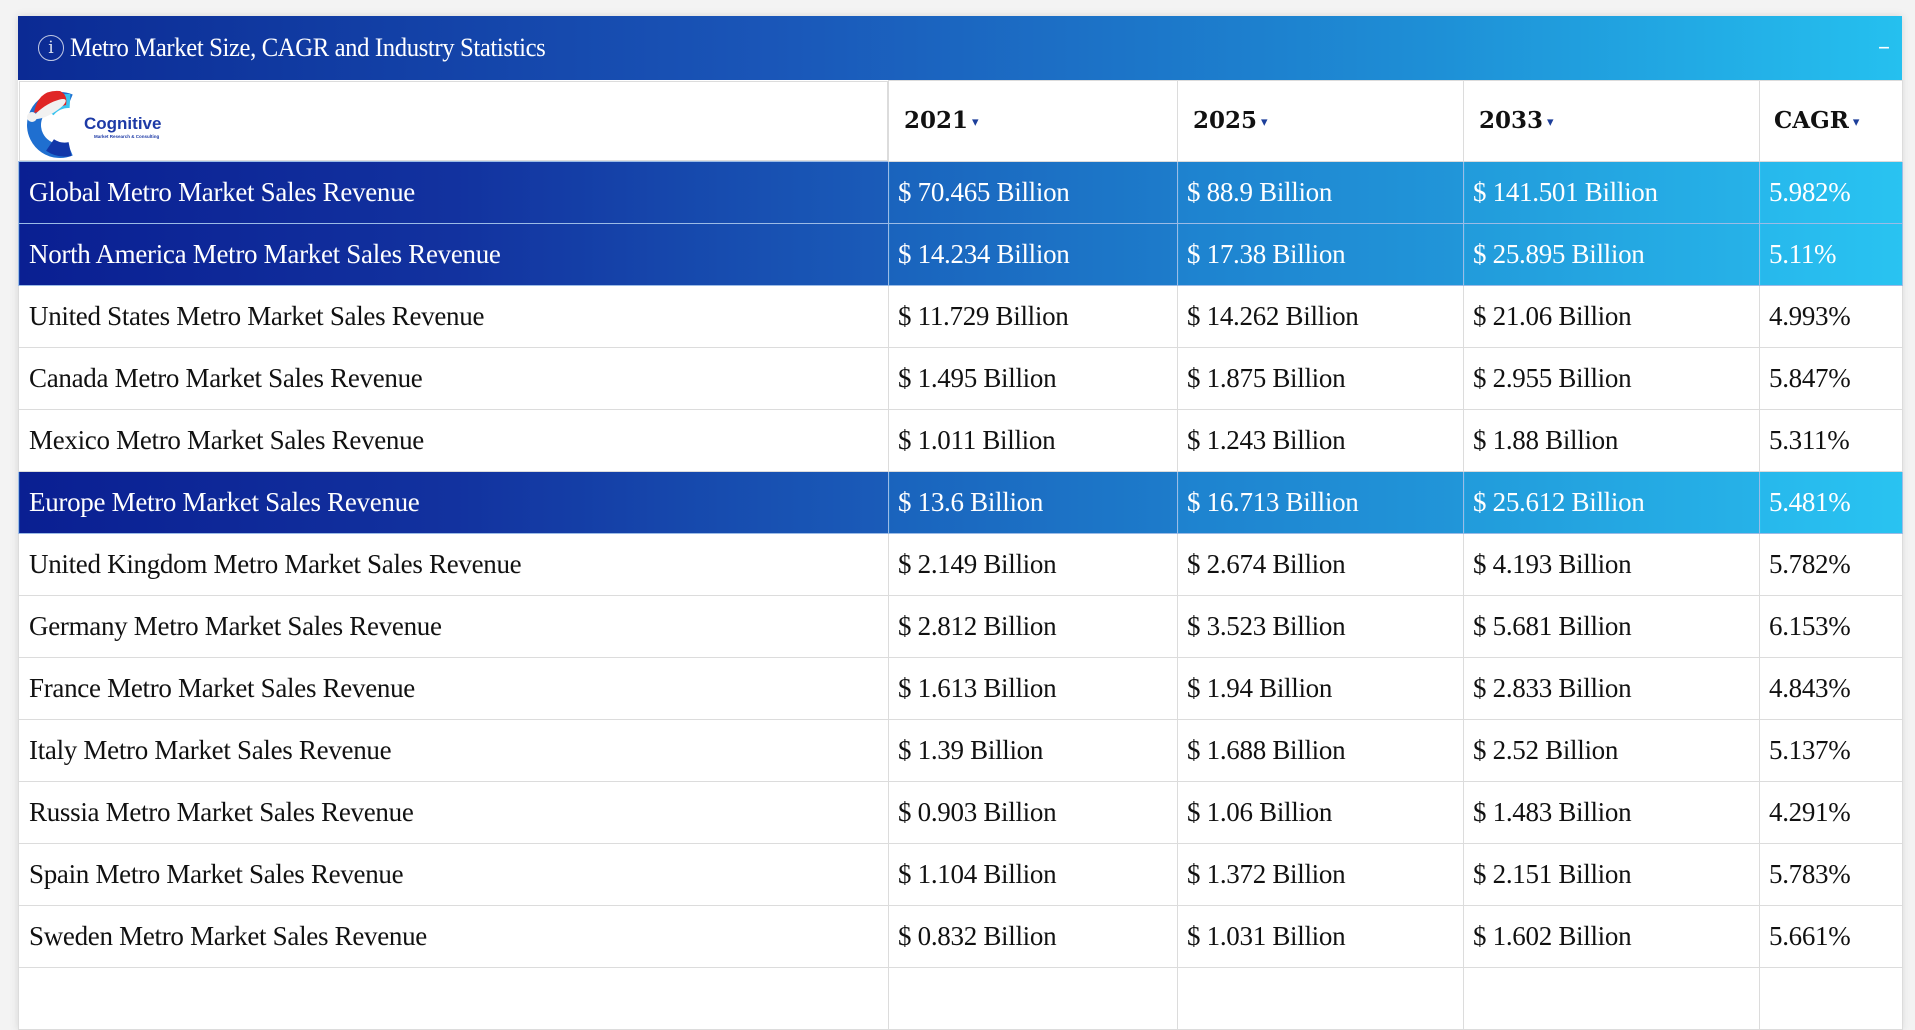 Image resolution: width=1915 pixels, height=1030 pixels. What do you see at coordinates (453, 254) in the screenshot?
I see `row-label: North America Metro Market Sales Revenue` at bounding box center [453, 254].